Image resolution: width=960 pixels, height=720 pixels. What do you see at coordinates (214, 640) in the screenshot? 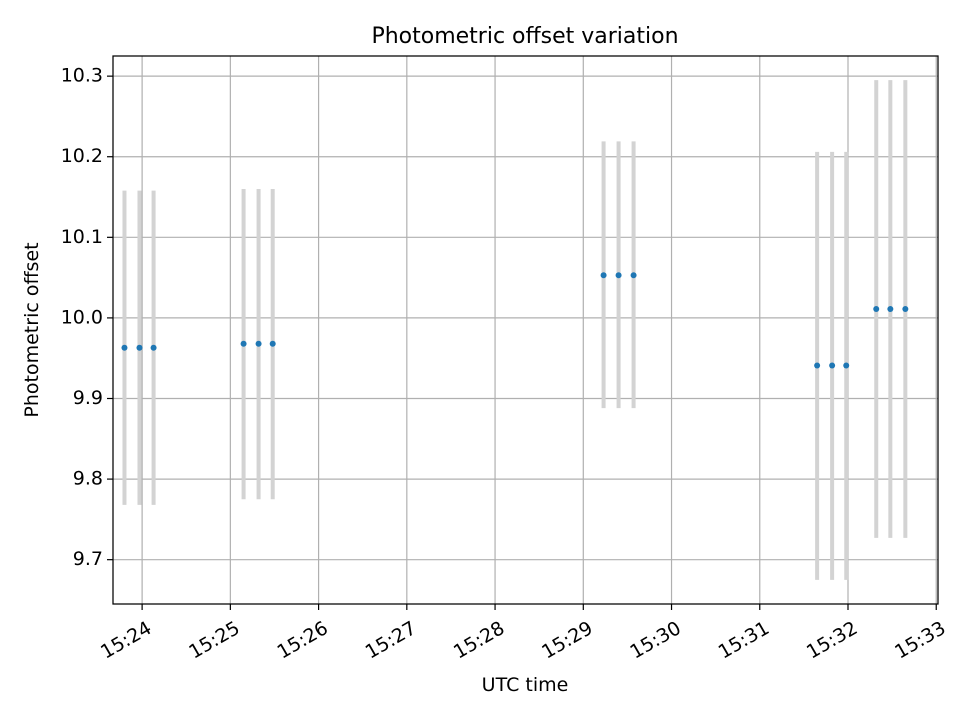
I see `x-tick-label: 15:25` at bounding box center [214, 640].